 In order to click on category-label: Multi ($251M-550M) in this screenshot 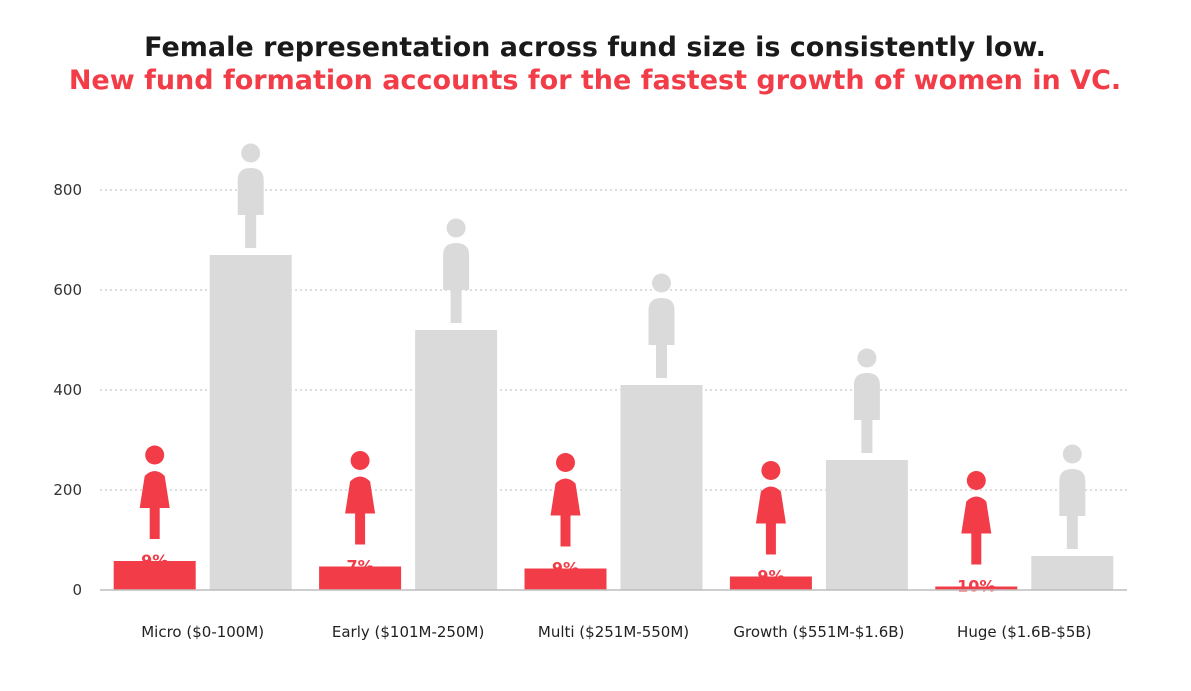, I will do `click(613, 632)`.